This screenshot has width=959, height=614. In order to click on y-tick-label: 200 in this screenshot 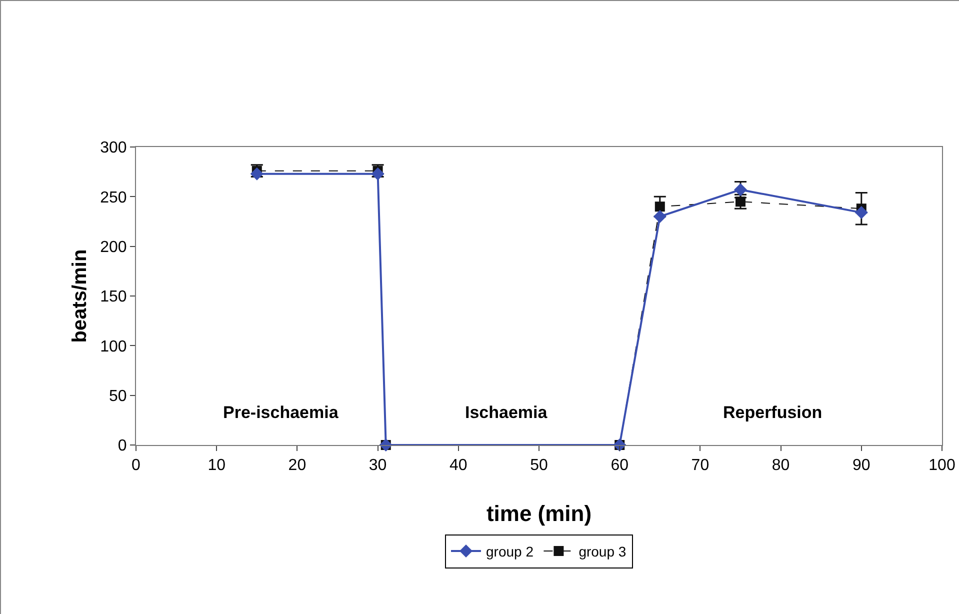, I will do `click(113, 247)`.